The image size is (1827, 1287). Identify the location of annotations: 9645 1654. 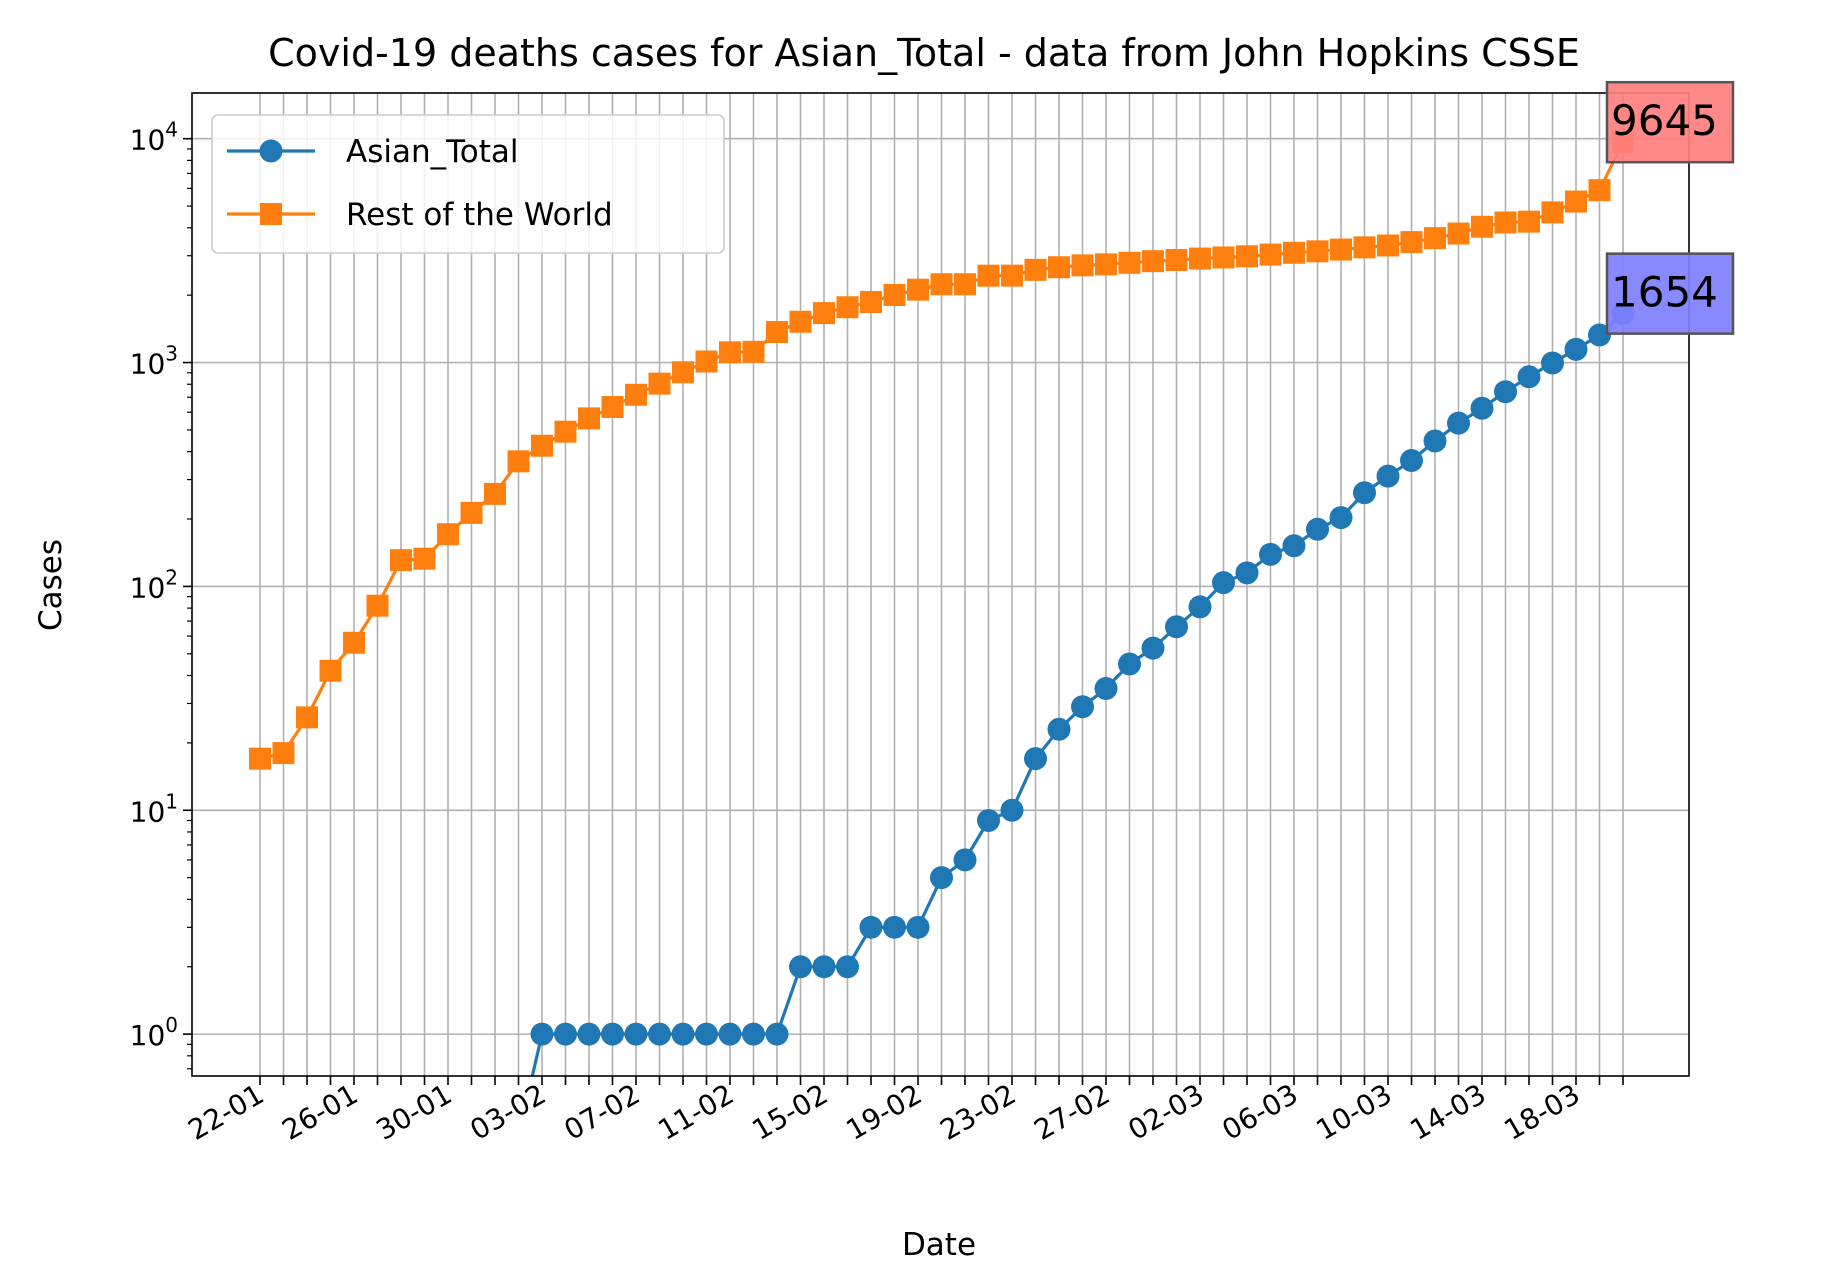
(1670, 207).